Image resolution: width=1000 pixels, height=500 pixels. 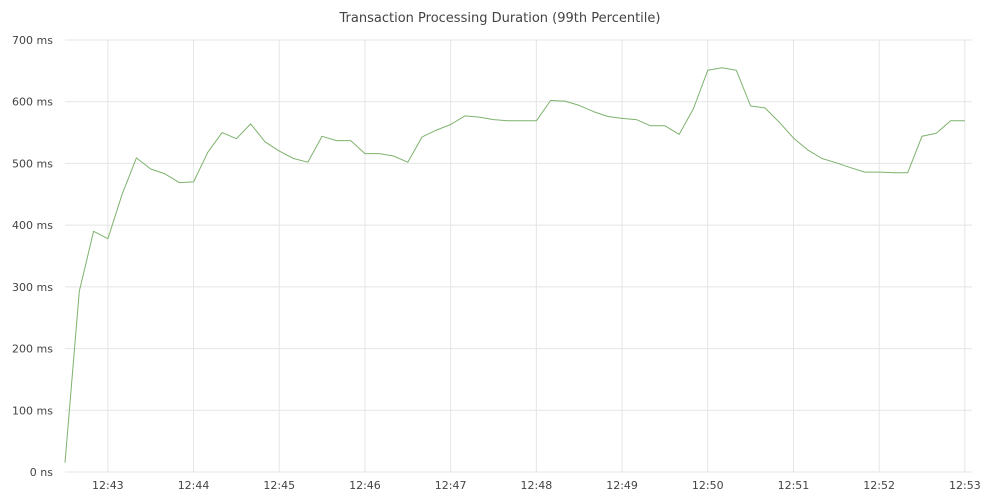 I want to click on y-tick-label: 500 ms, so click(x=32, y=163).